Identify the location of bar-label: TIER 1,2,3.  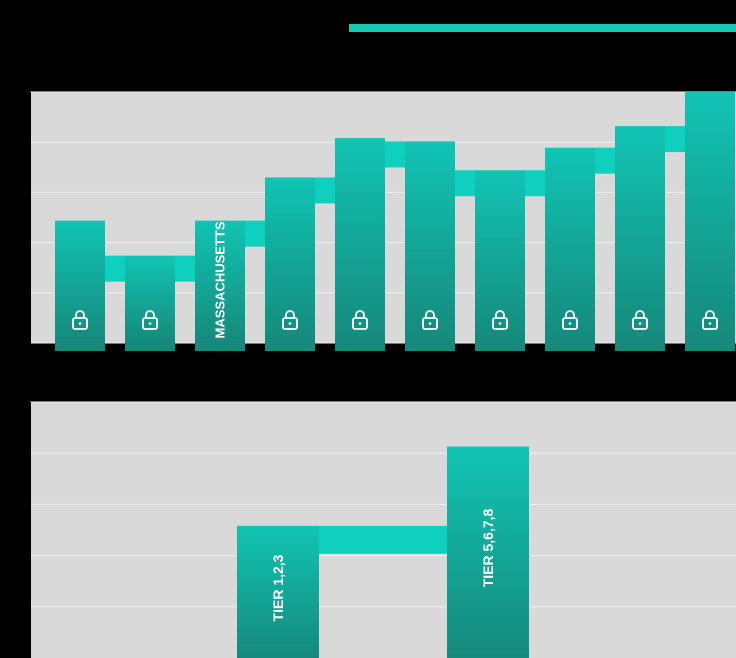
(278, 587).